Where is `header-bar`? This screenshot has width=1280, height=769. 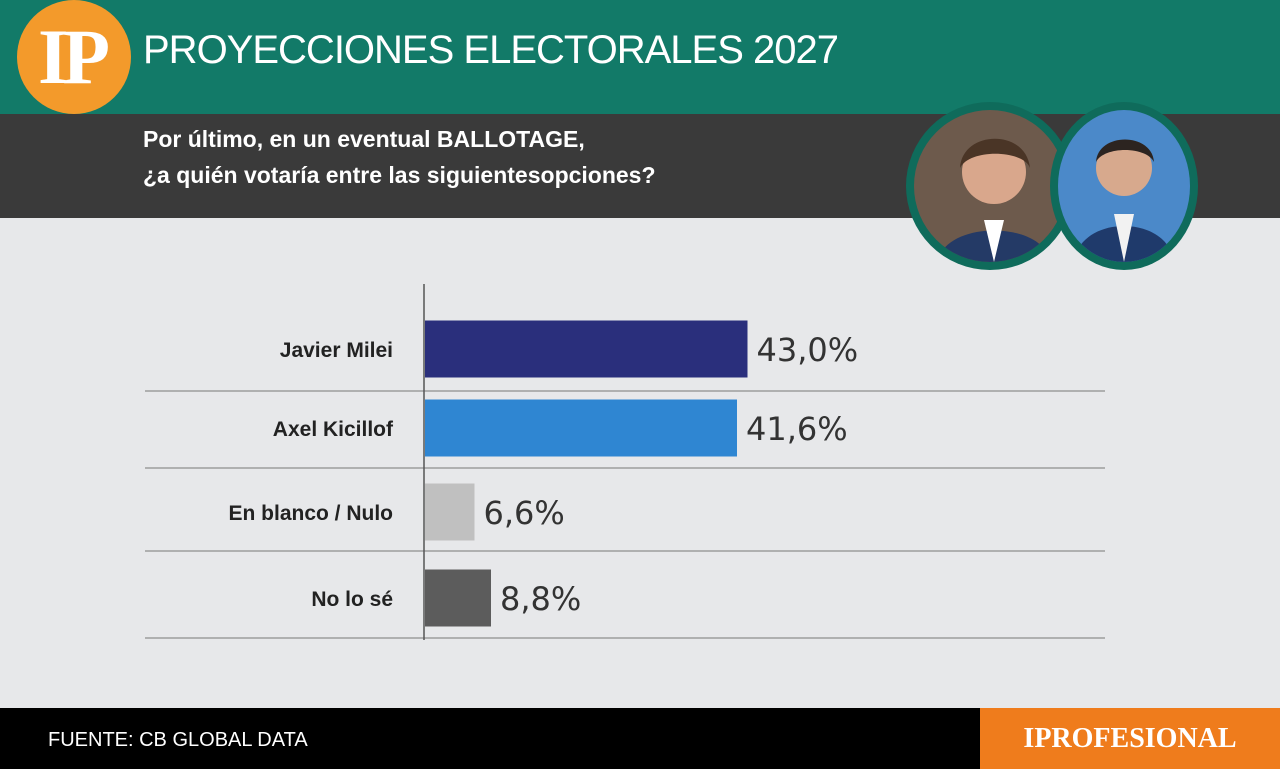 header-bar is located at coordinates (640, 57).